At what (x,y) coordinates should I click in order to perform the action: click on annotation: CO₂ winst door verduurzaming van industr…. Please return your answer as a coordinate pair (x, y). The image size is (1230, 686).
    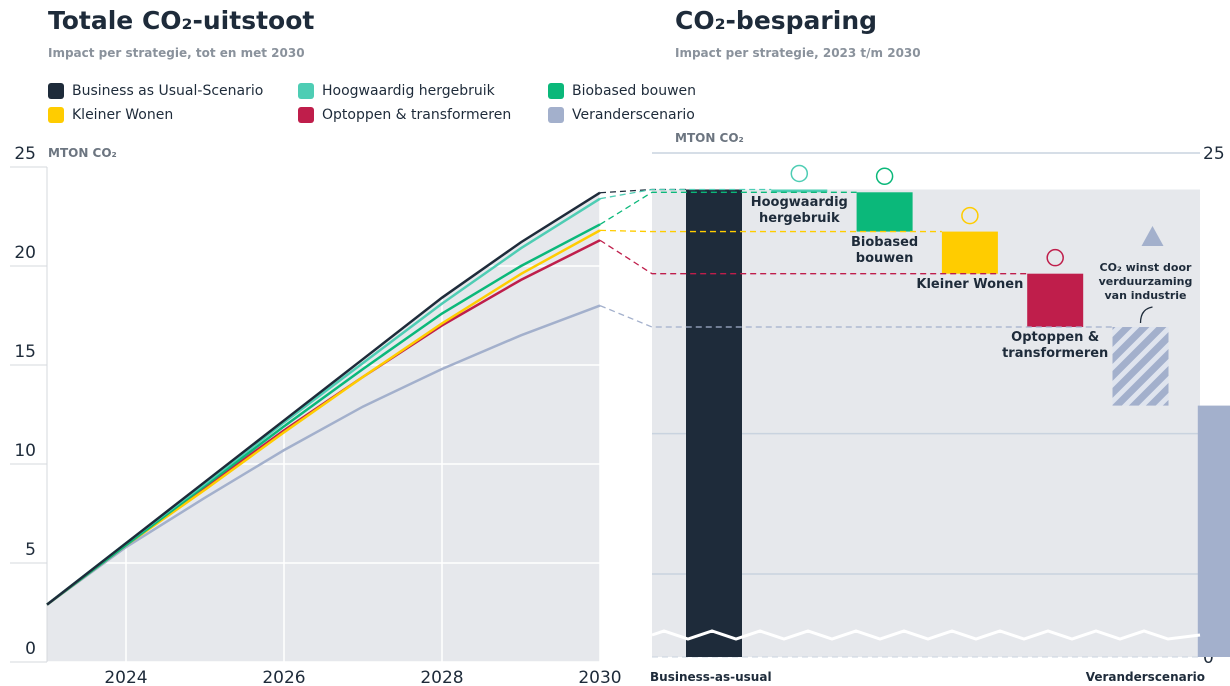
    Looking at the image, I should click on (1145, 281).